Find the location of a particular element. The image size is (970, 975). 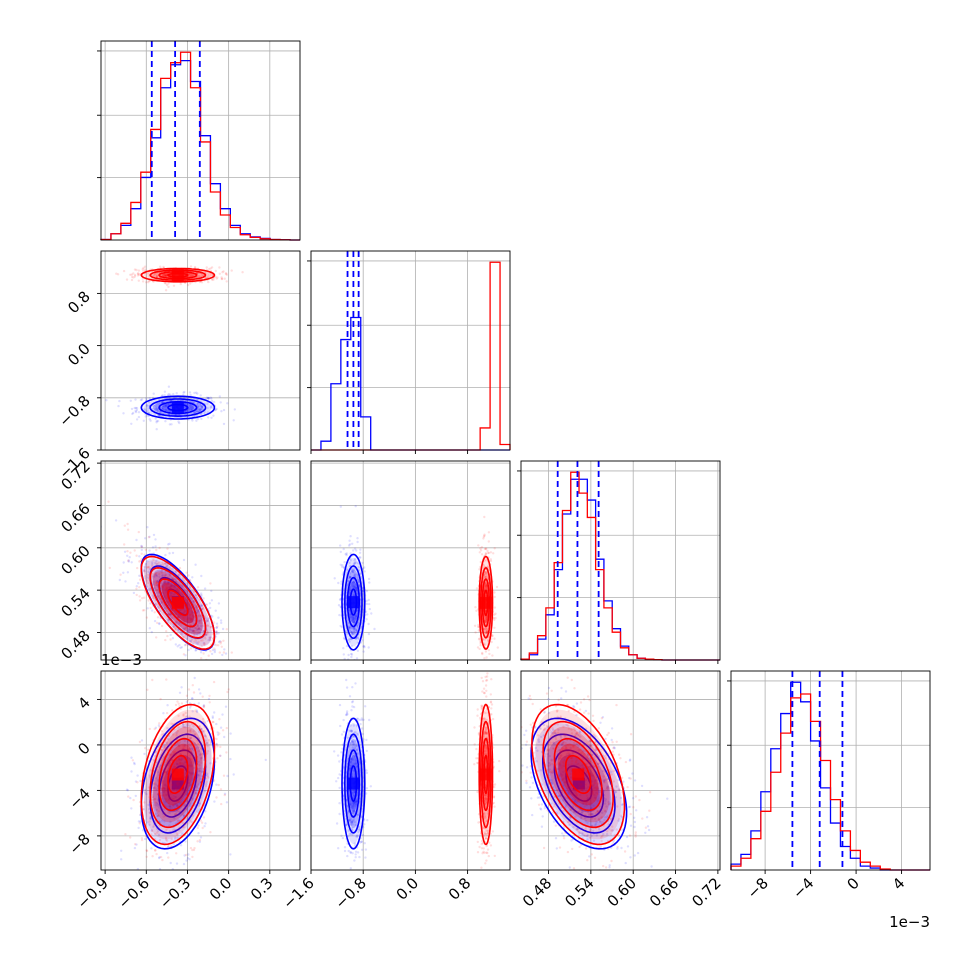

scatter-p1-p2-blue-core is located at coordinates (353, 602).